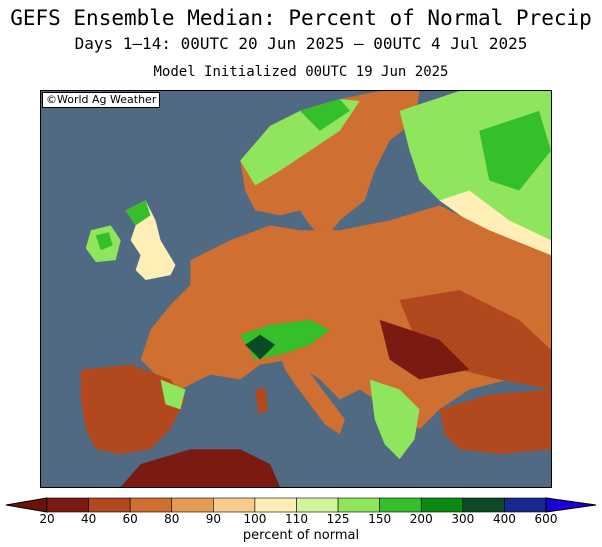 Image resolution: width=602 pixels, height=547 pixels. Describe the element at coordinates (47, 519) in the screenshot. I see `colorbar-tick-label: 20` at that location.